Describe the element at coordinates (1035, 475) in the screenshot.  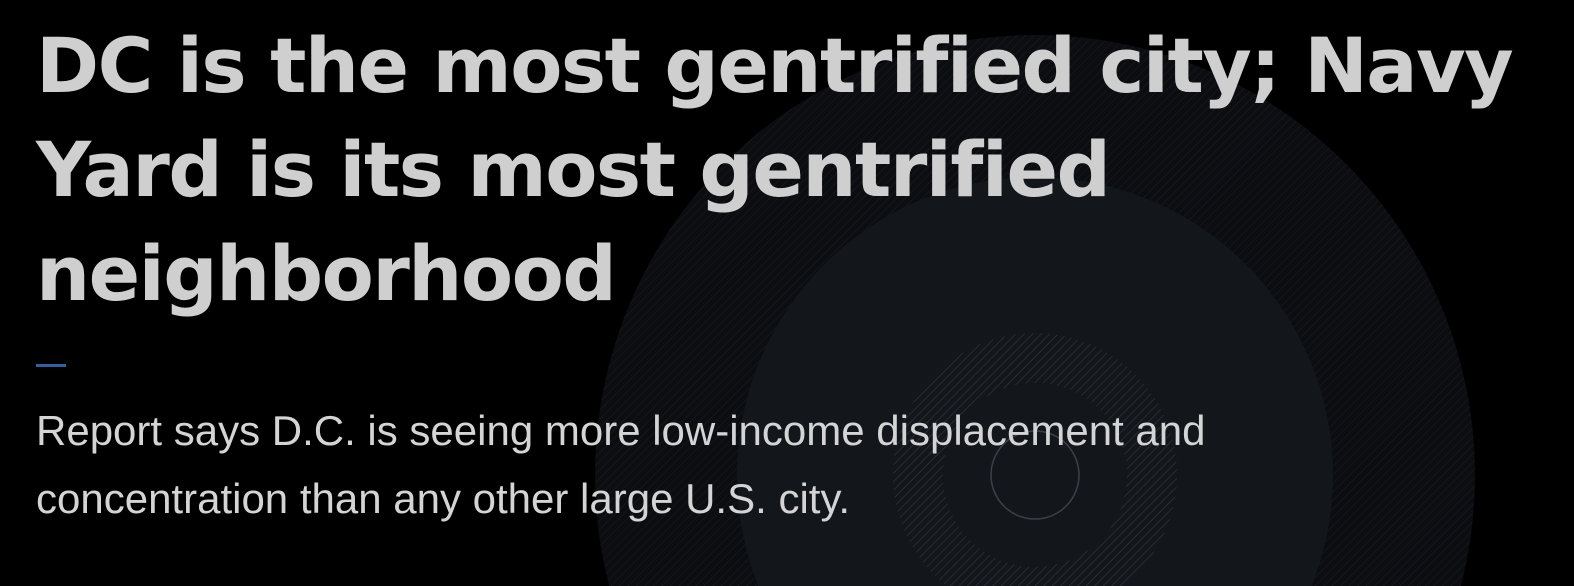
I see `bullseye-circle` at that location.